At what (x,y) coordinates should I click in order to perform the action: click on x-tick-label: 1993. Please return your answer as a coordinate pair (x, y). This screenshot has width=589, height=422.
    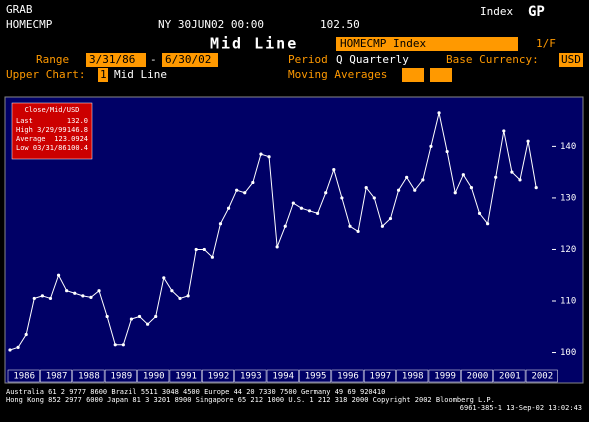
    Looking at the image, I should click on (251, 377).